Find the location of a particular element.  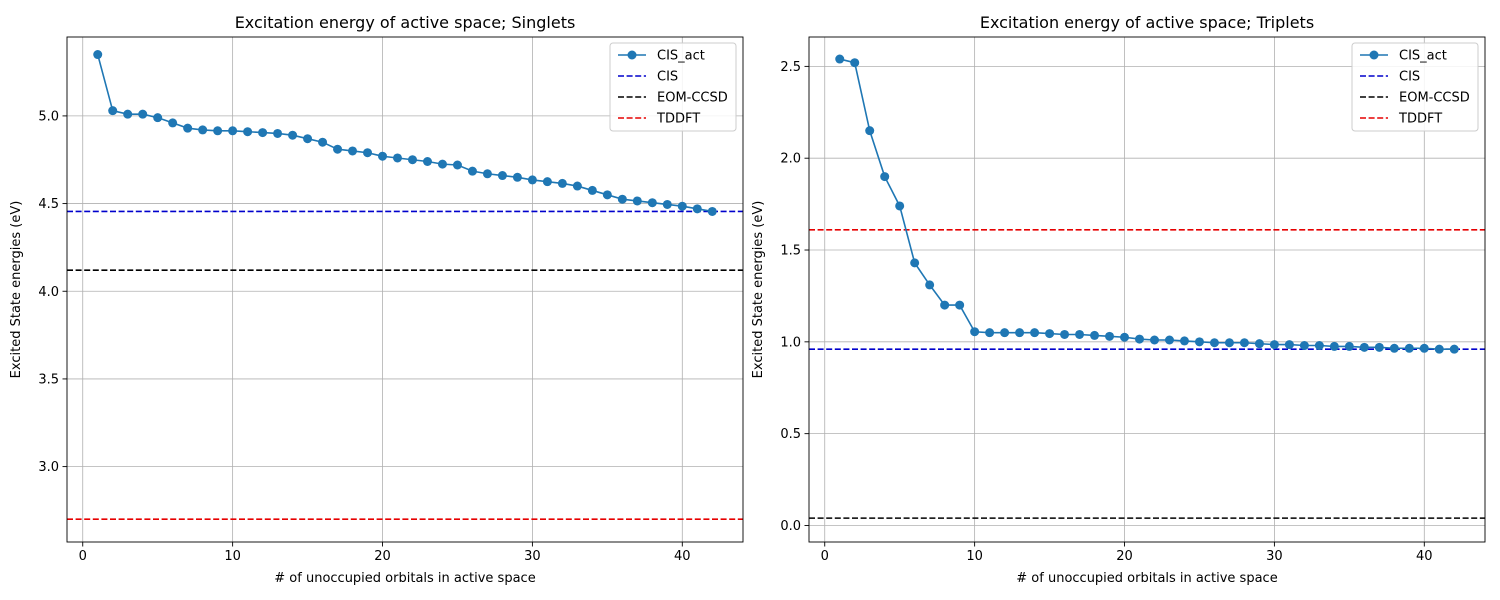

y-tick-label: 0.5 is located at coordinates (790, 434).